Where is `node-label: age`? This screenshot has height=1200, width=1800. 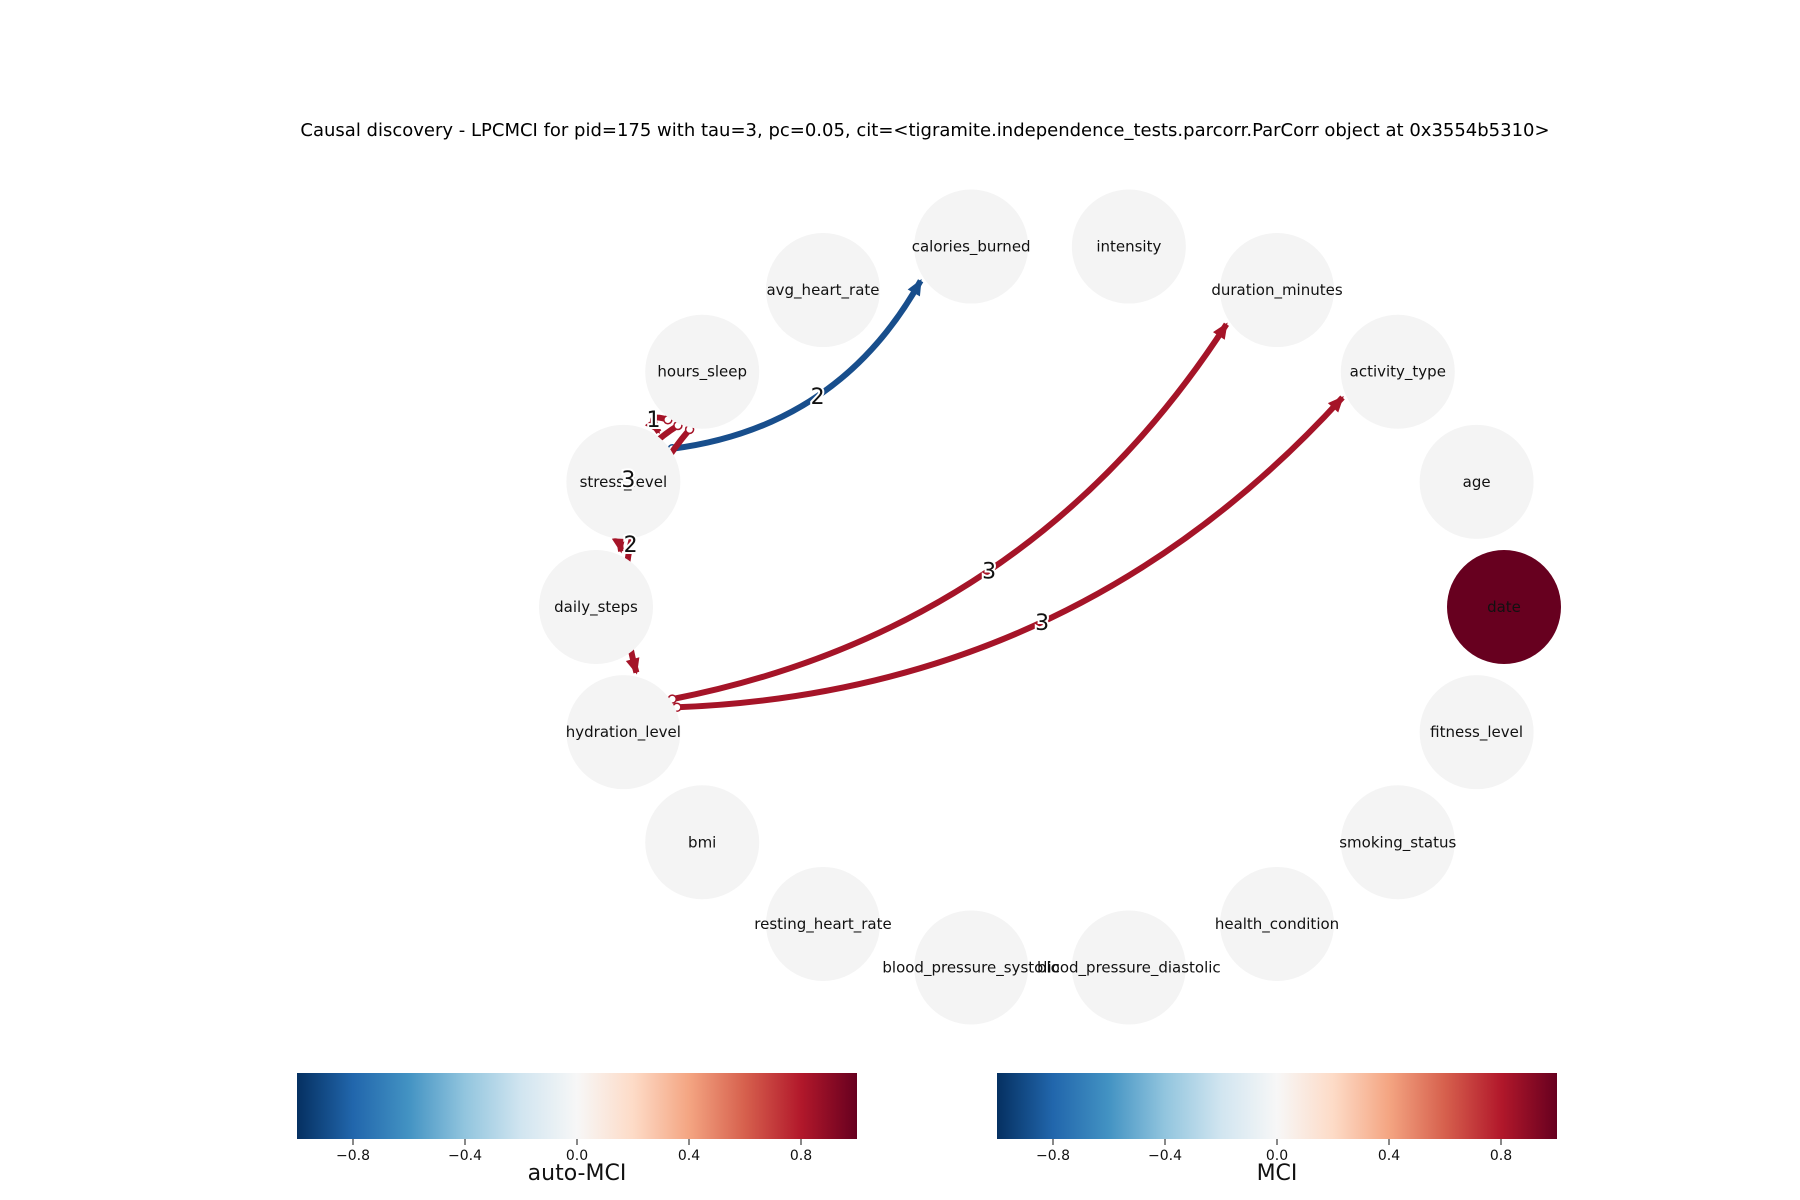
node-label: age is located at coordinates (1477, 482).